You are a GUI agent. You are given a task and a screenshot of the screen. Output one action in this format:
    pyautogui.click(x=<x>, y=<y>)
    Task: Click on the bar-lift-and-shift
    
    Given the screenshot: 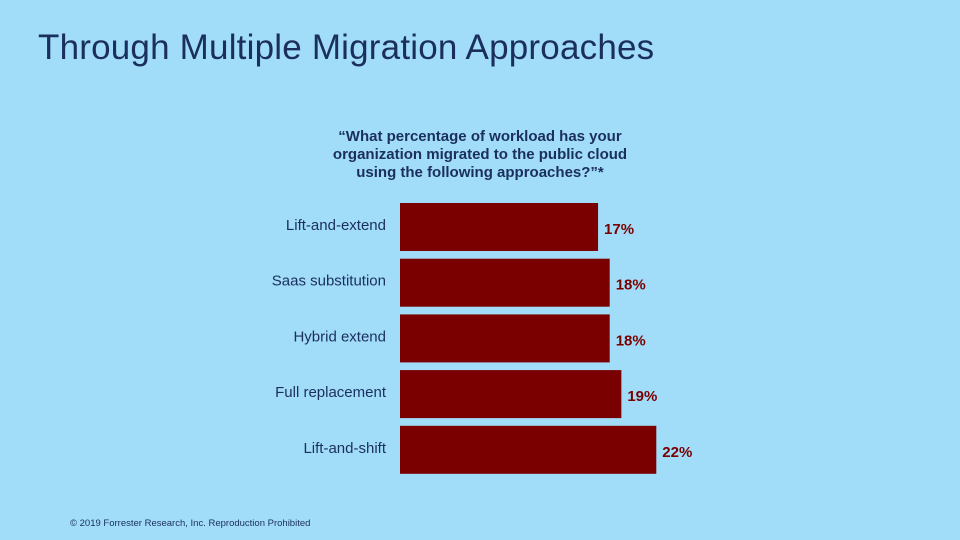 What is the action you would take?
    pyautogui.click(x=528, y=449)
    